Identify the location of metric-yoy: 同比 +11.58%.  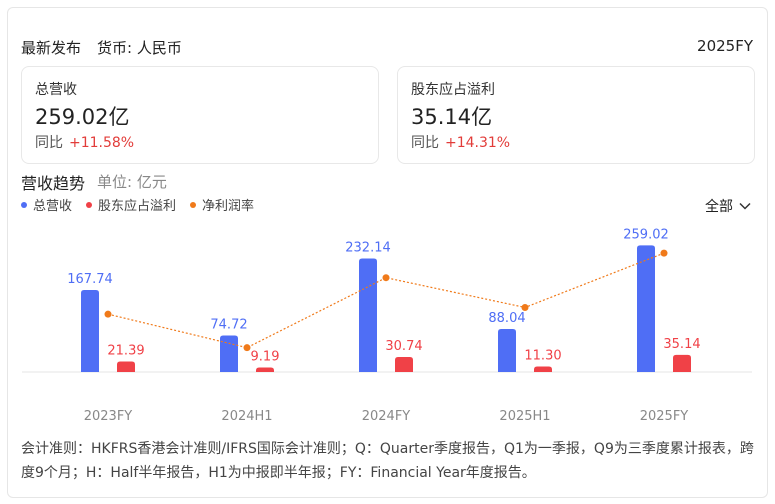
(84, 142).